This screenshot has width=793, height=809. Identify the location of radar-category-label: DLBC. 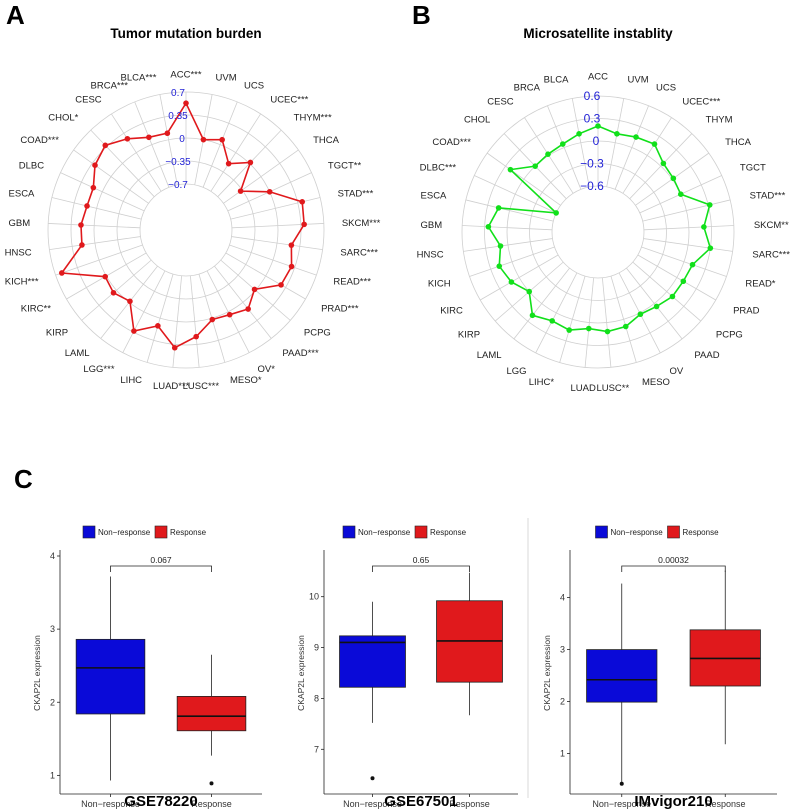
(31, 166).